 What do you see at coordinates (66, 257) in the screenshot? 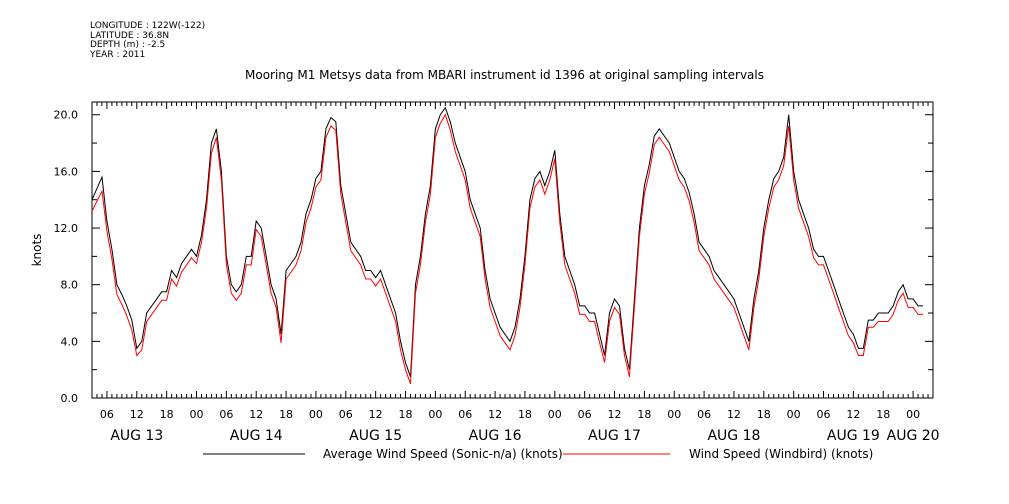
I see `y-tick-labels: 0.0 4.0 8.0 12.0 16.0 20.0` at bounding box center [66, 257].